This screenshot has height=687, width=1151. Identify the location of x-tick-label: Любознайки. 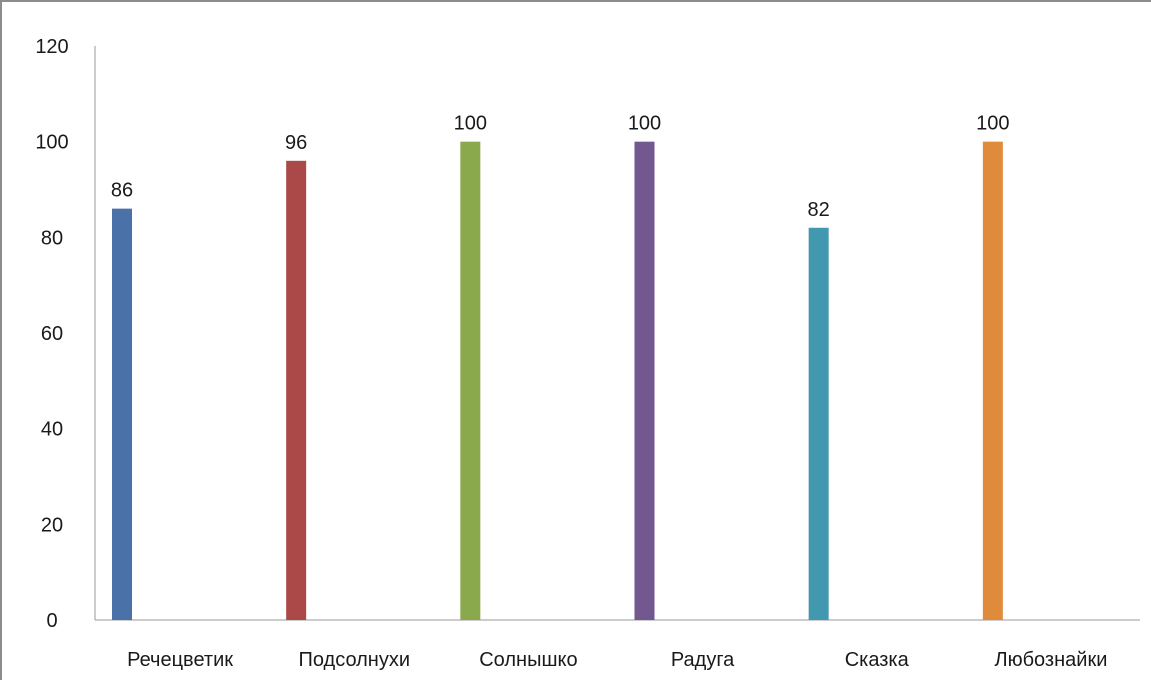
(1050, 660).